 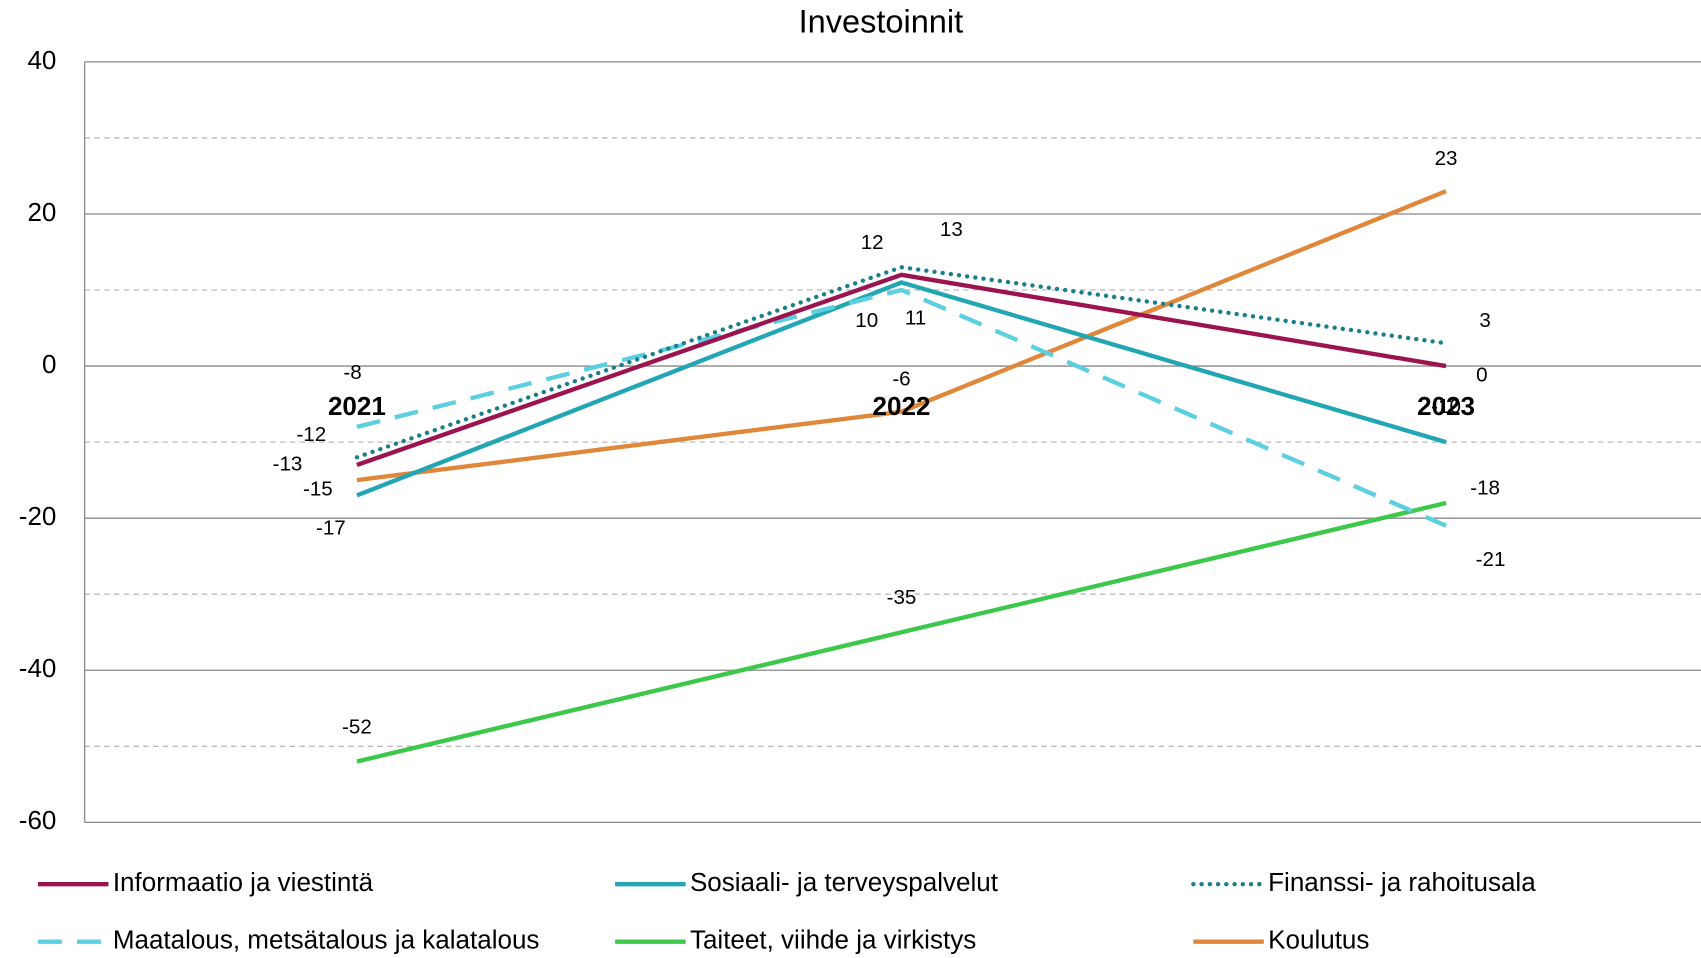 What do you see at coordinates (38, 516) in the screenshot?
I see `y-tick-label: -20` at bounding box center [38, 516].